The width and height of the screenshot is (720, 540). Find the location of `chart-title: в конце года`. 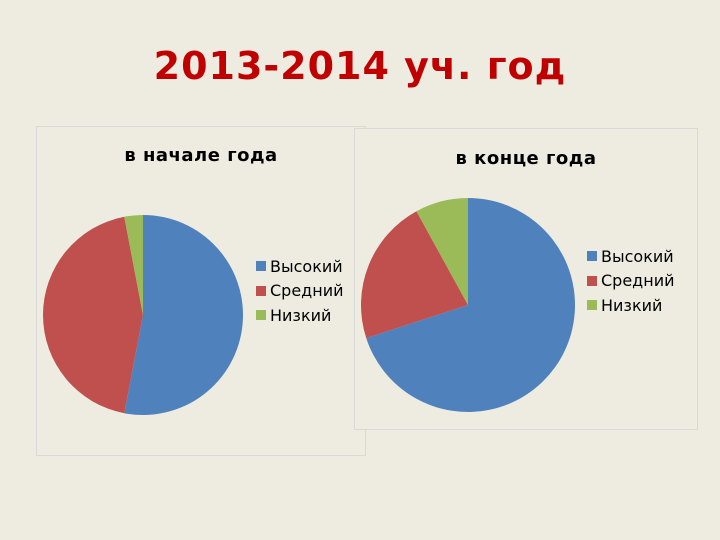

chart-title: в конце года is located at coordinates (526, 158).